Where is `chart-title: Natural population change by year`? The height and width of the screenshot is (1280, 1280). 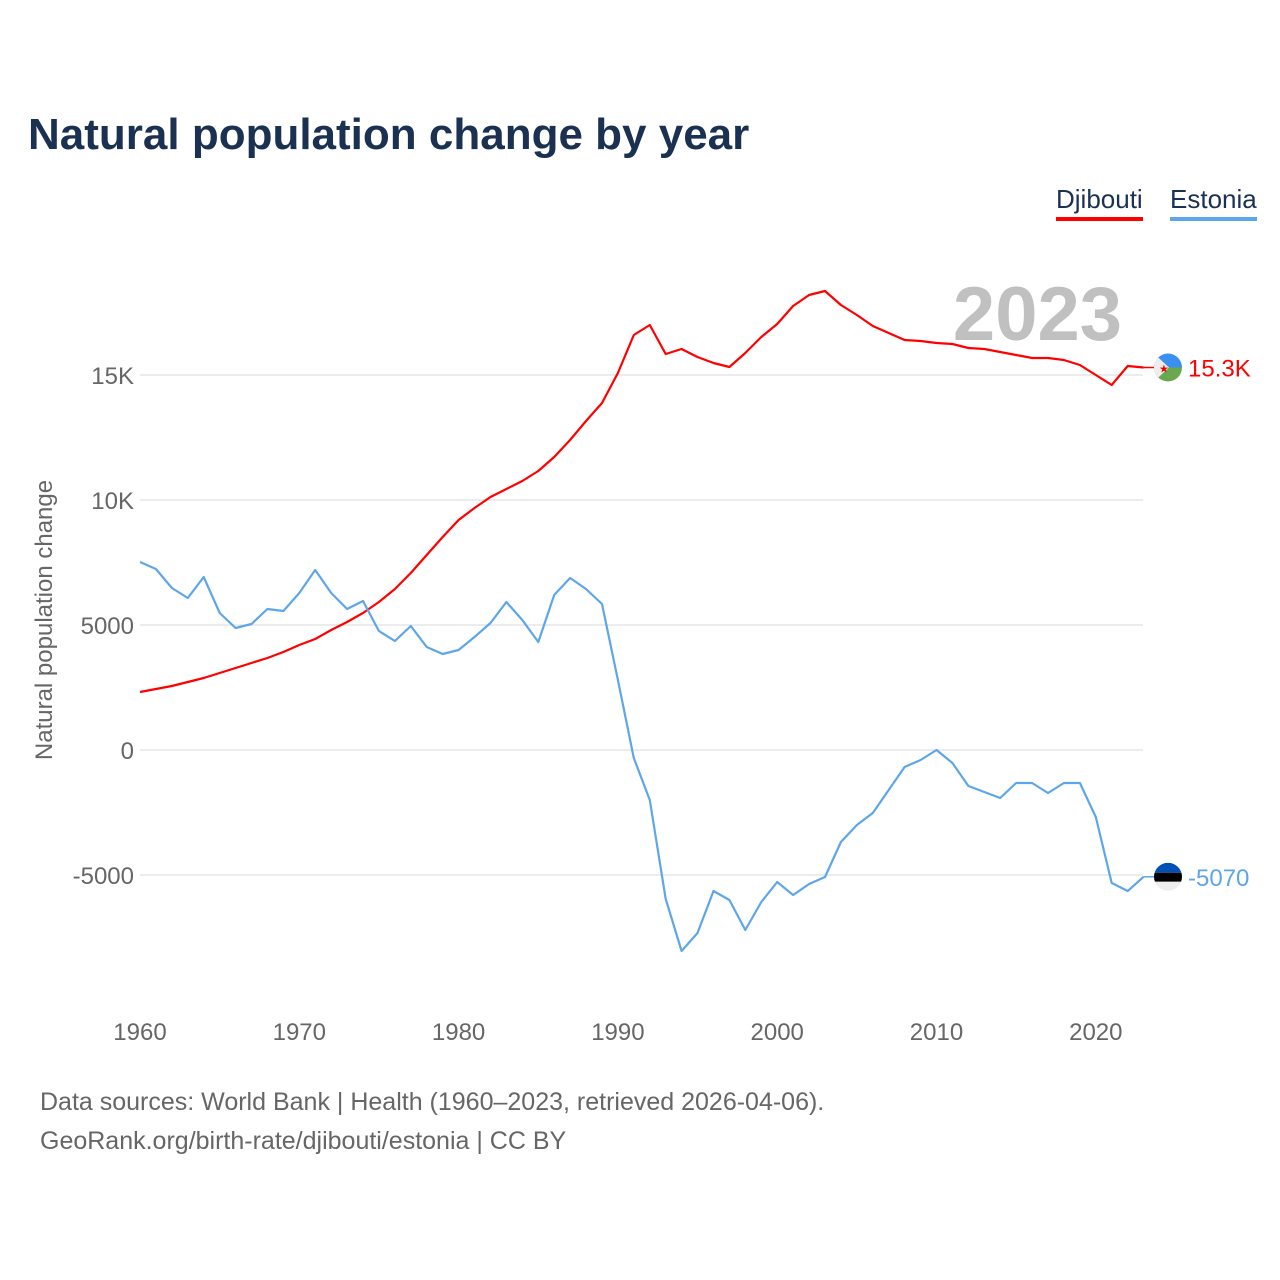 chart-title: Natural population change by year is located at coordinates (389, 134).